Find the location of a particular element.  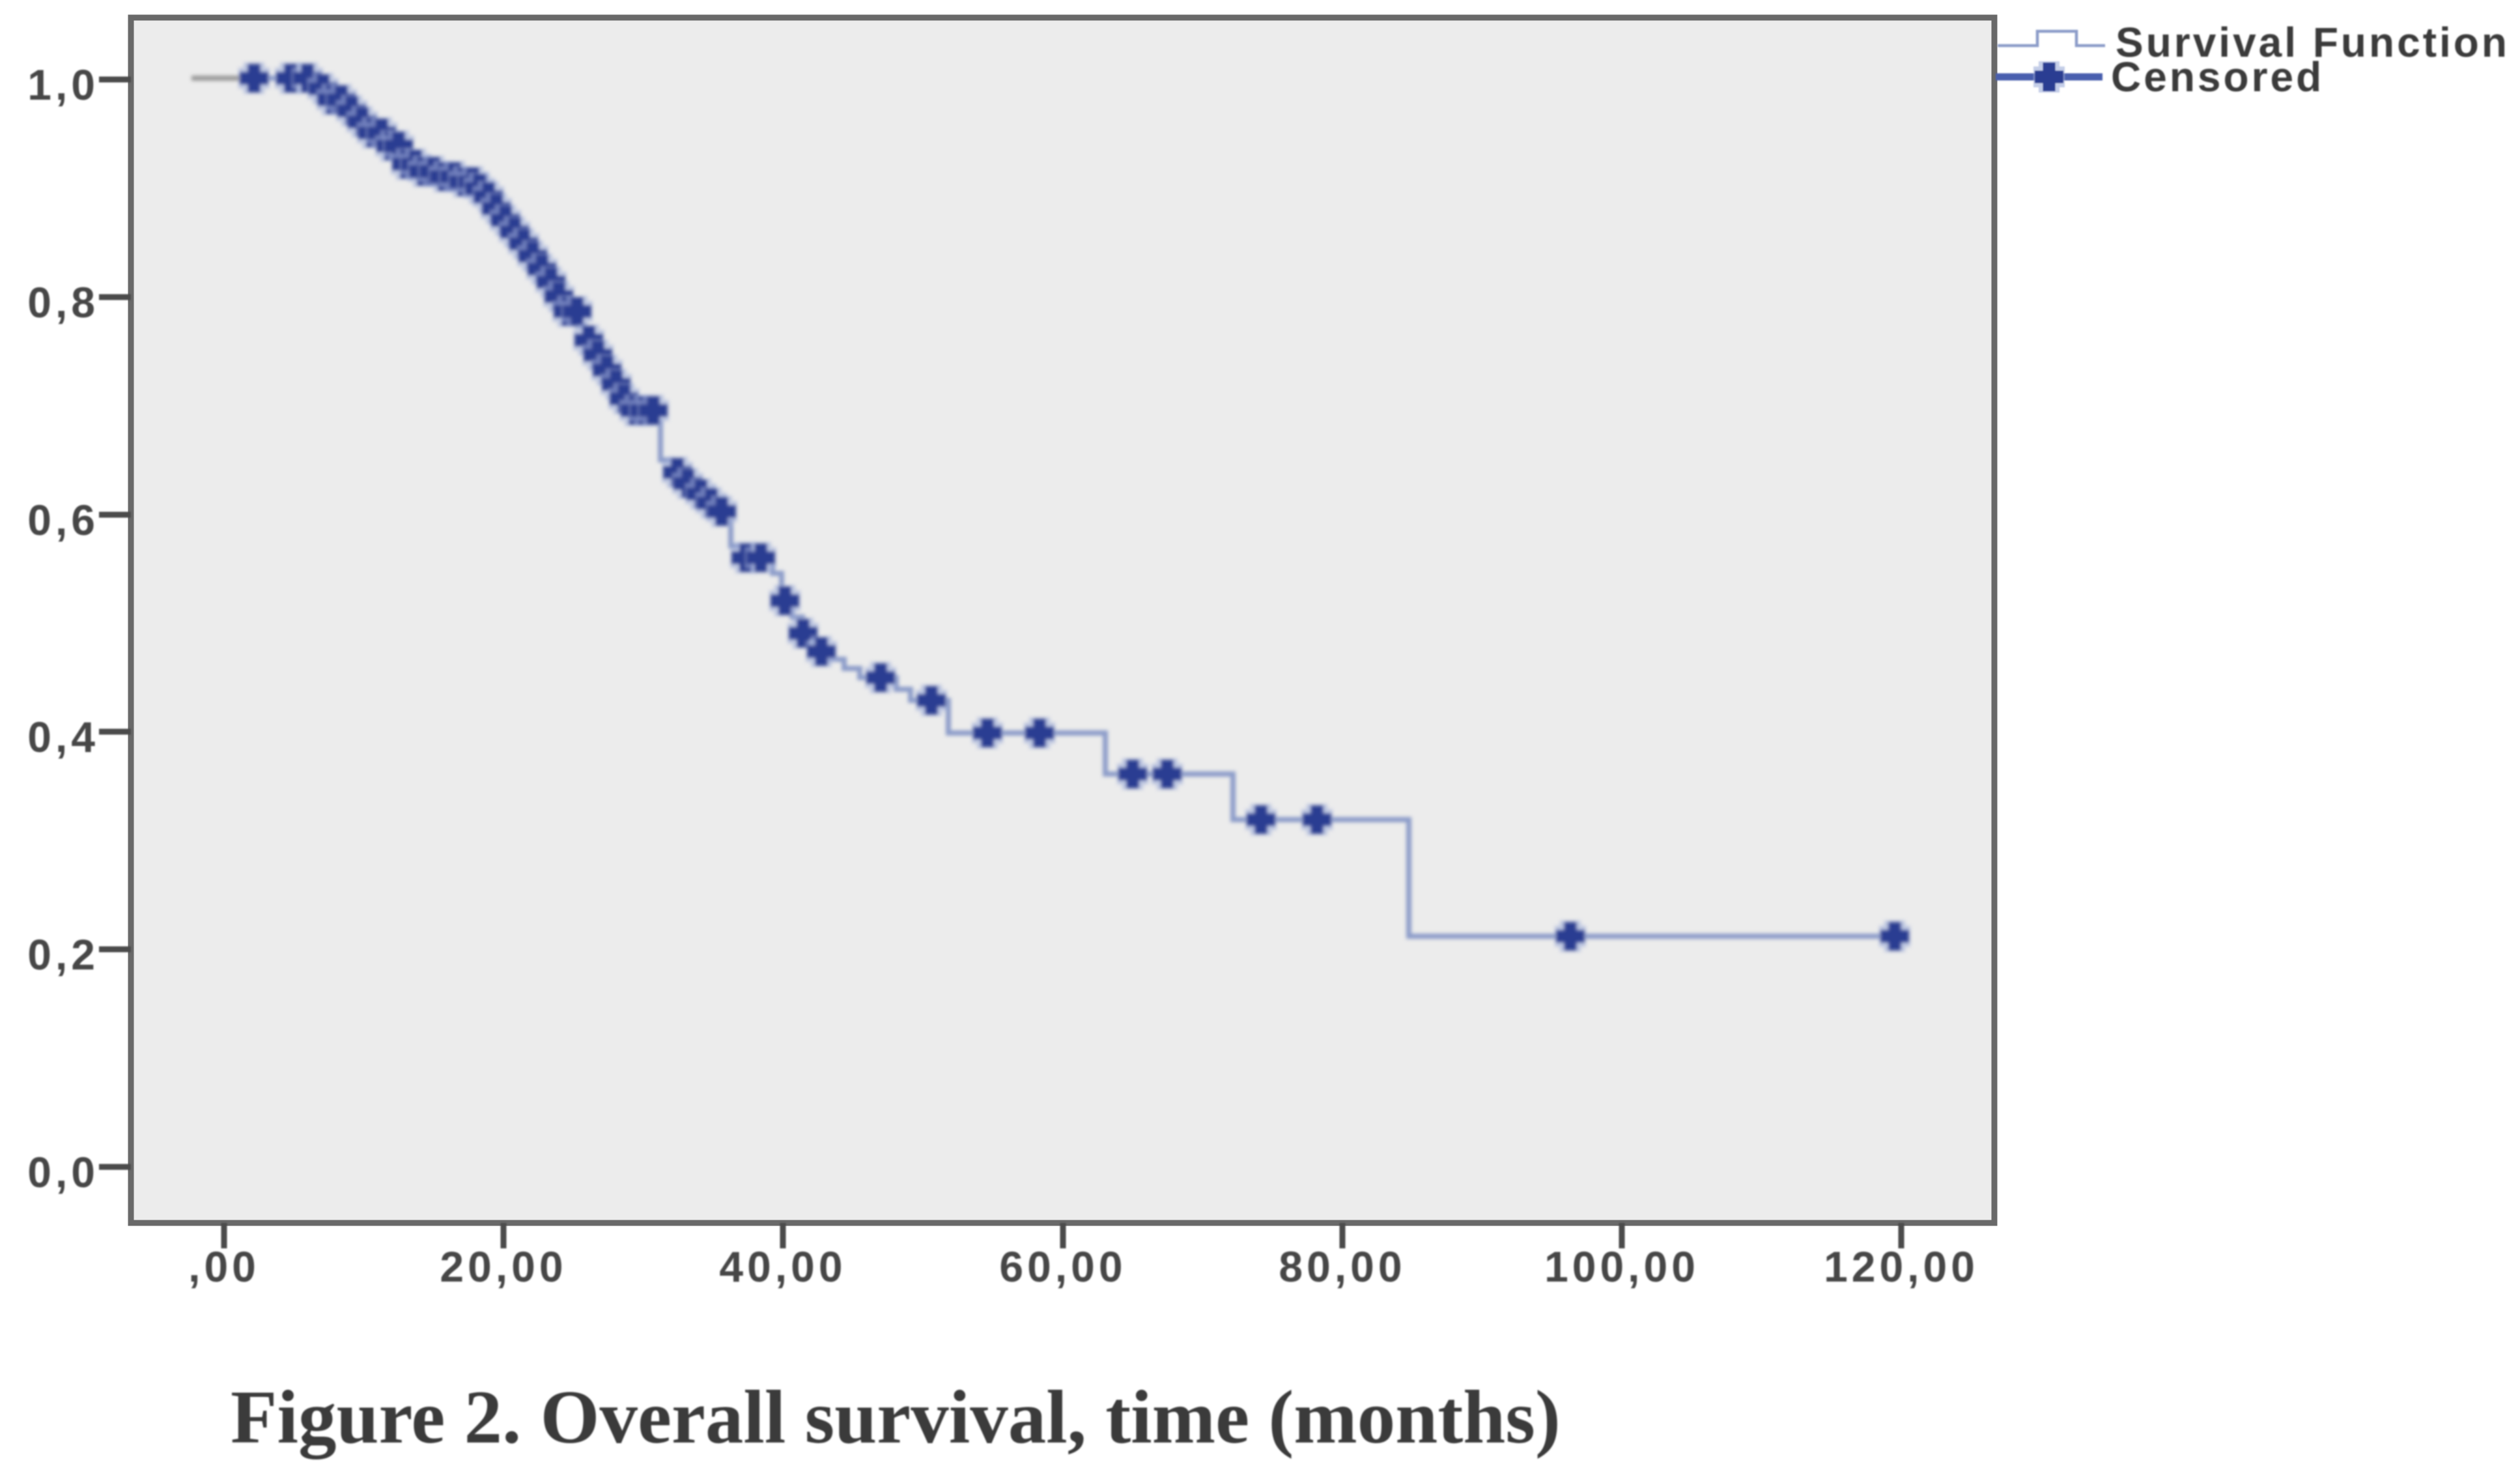

svg-text: 40,00 is located at coordinates (783, 1266).